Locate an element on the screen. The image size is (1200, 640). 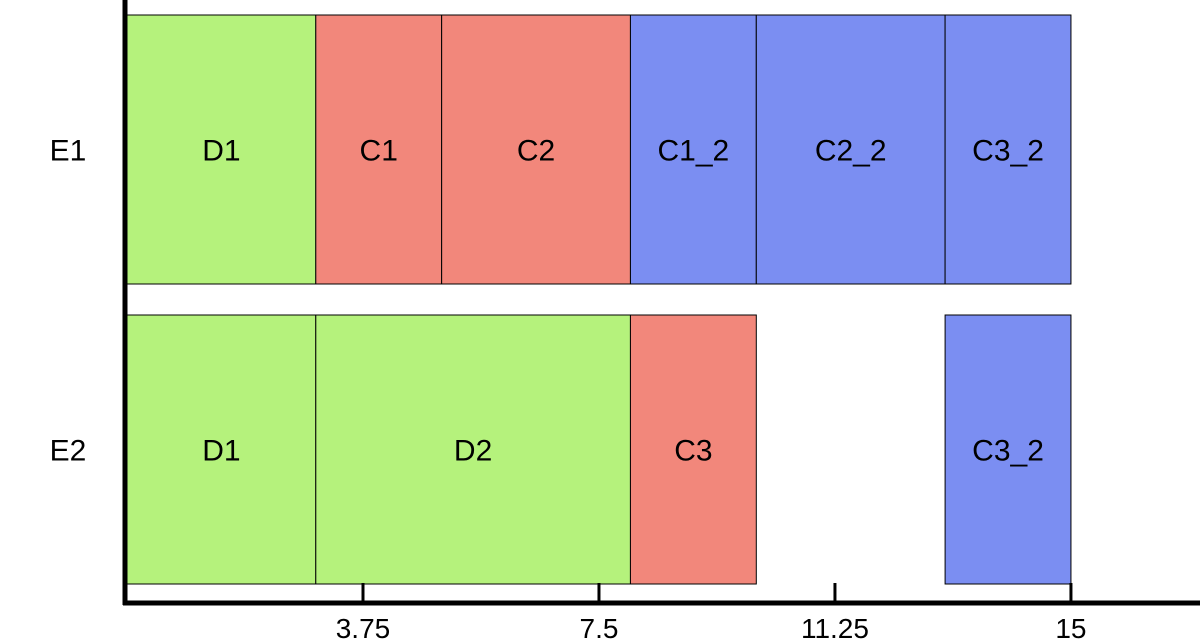
bar-e2-d2 is located at coordinates (473, 449).